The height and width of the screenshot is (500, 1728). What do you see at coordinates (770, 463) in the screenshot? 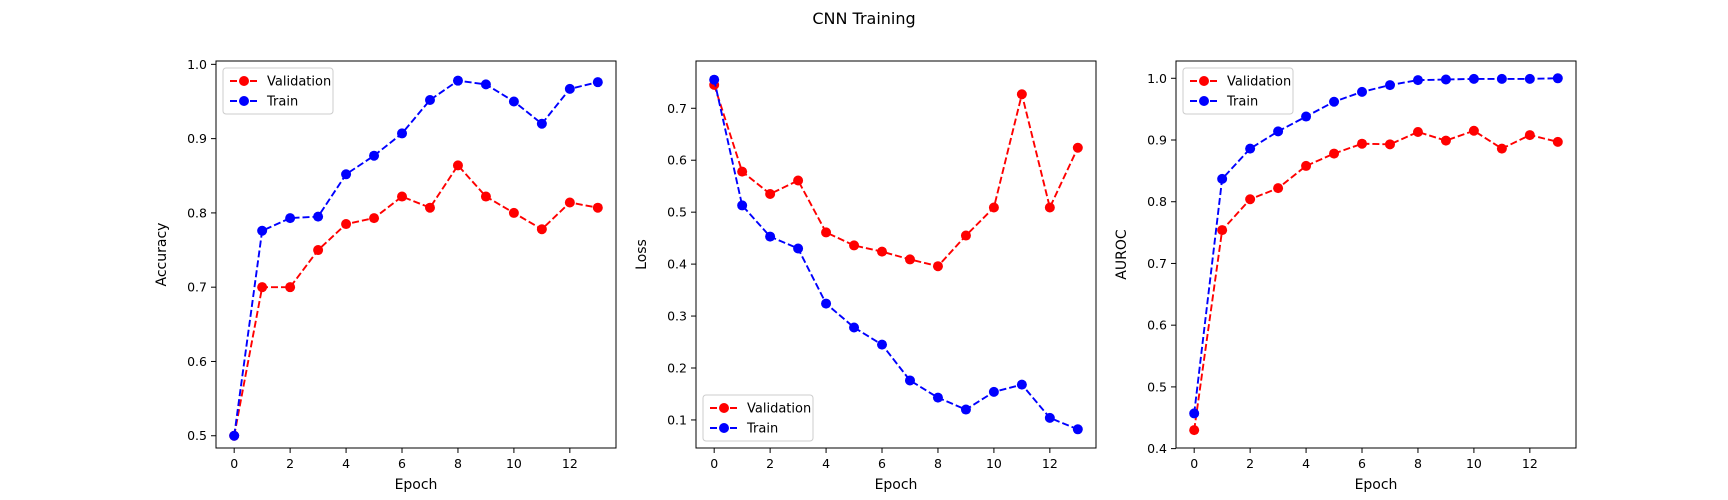
I see `x-tick-label: 2` at bounding box center [770, 463].